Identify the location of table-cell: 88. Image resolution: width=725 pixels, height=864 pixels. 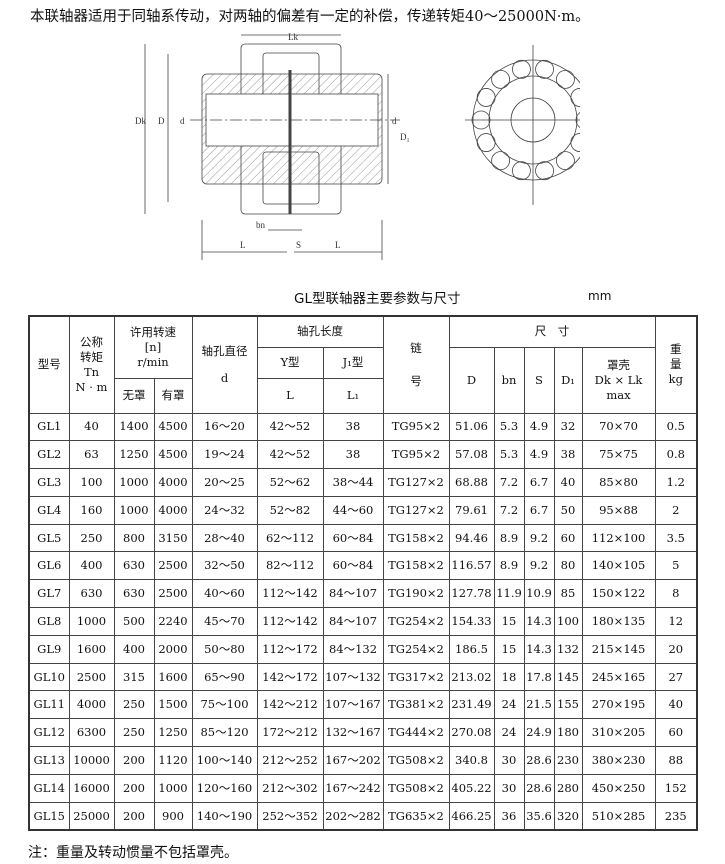
(676, 760).